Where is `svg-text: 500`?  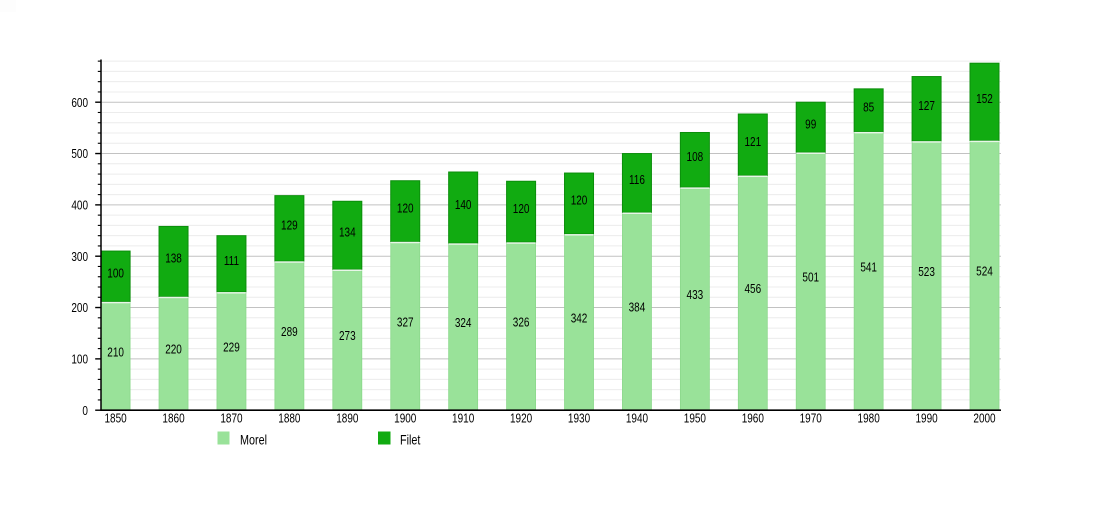 svg-text: 500 is located at coordinates (79, 154).